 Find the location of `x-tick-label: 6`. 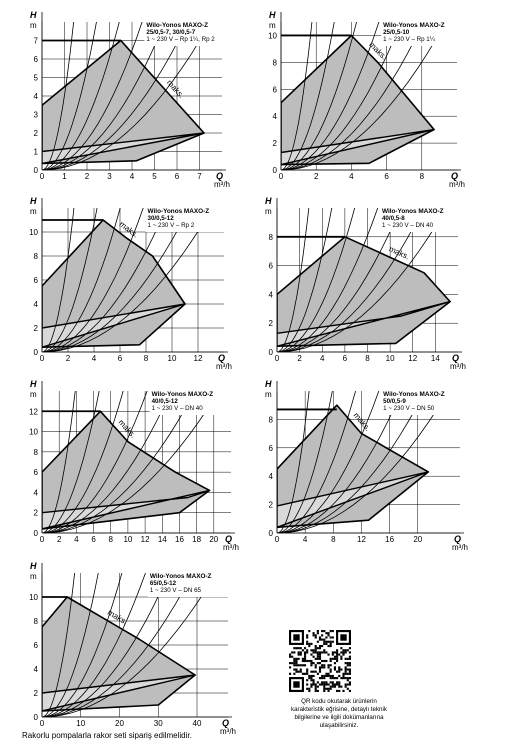

x-tick-label: 6 is located at coordinates (386, 176).